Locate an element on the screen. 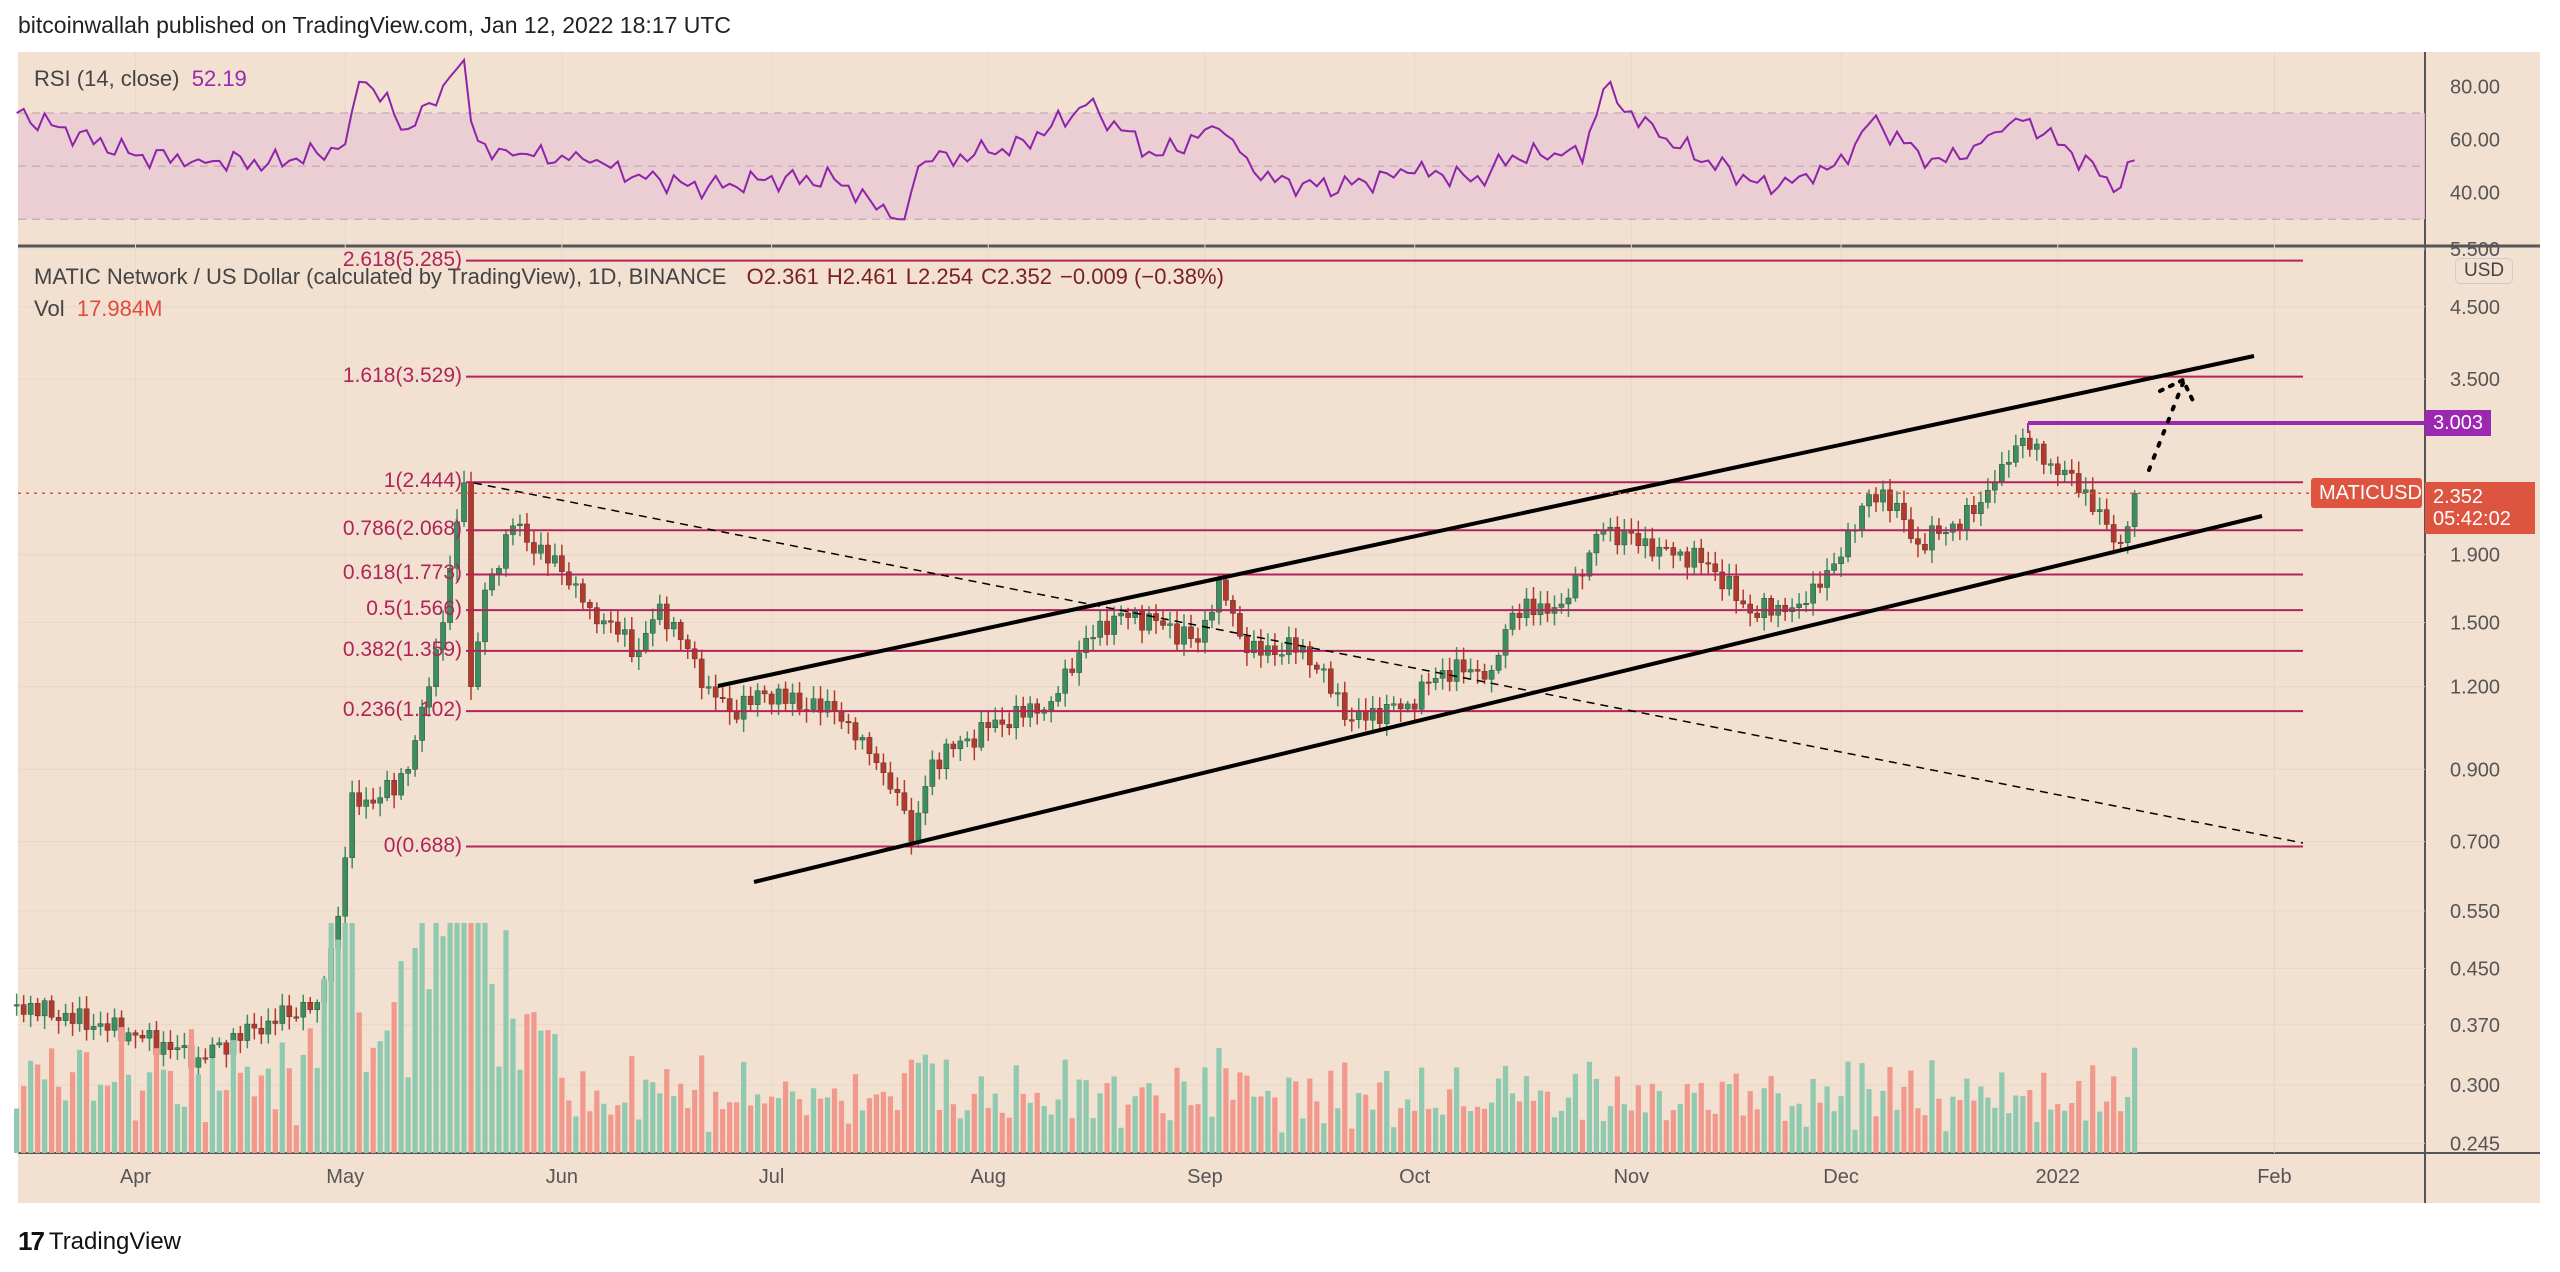 This screenshot has height=1272, width=2560. price-tick-label: 0.900 is located at coordinates (2475, 770).